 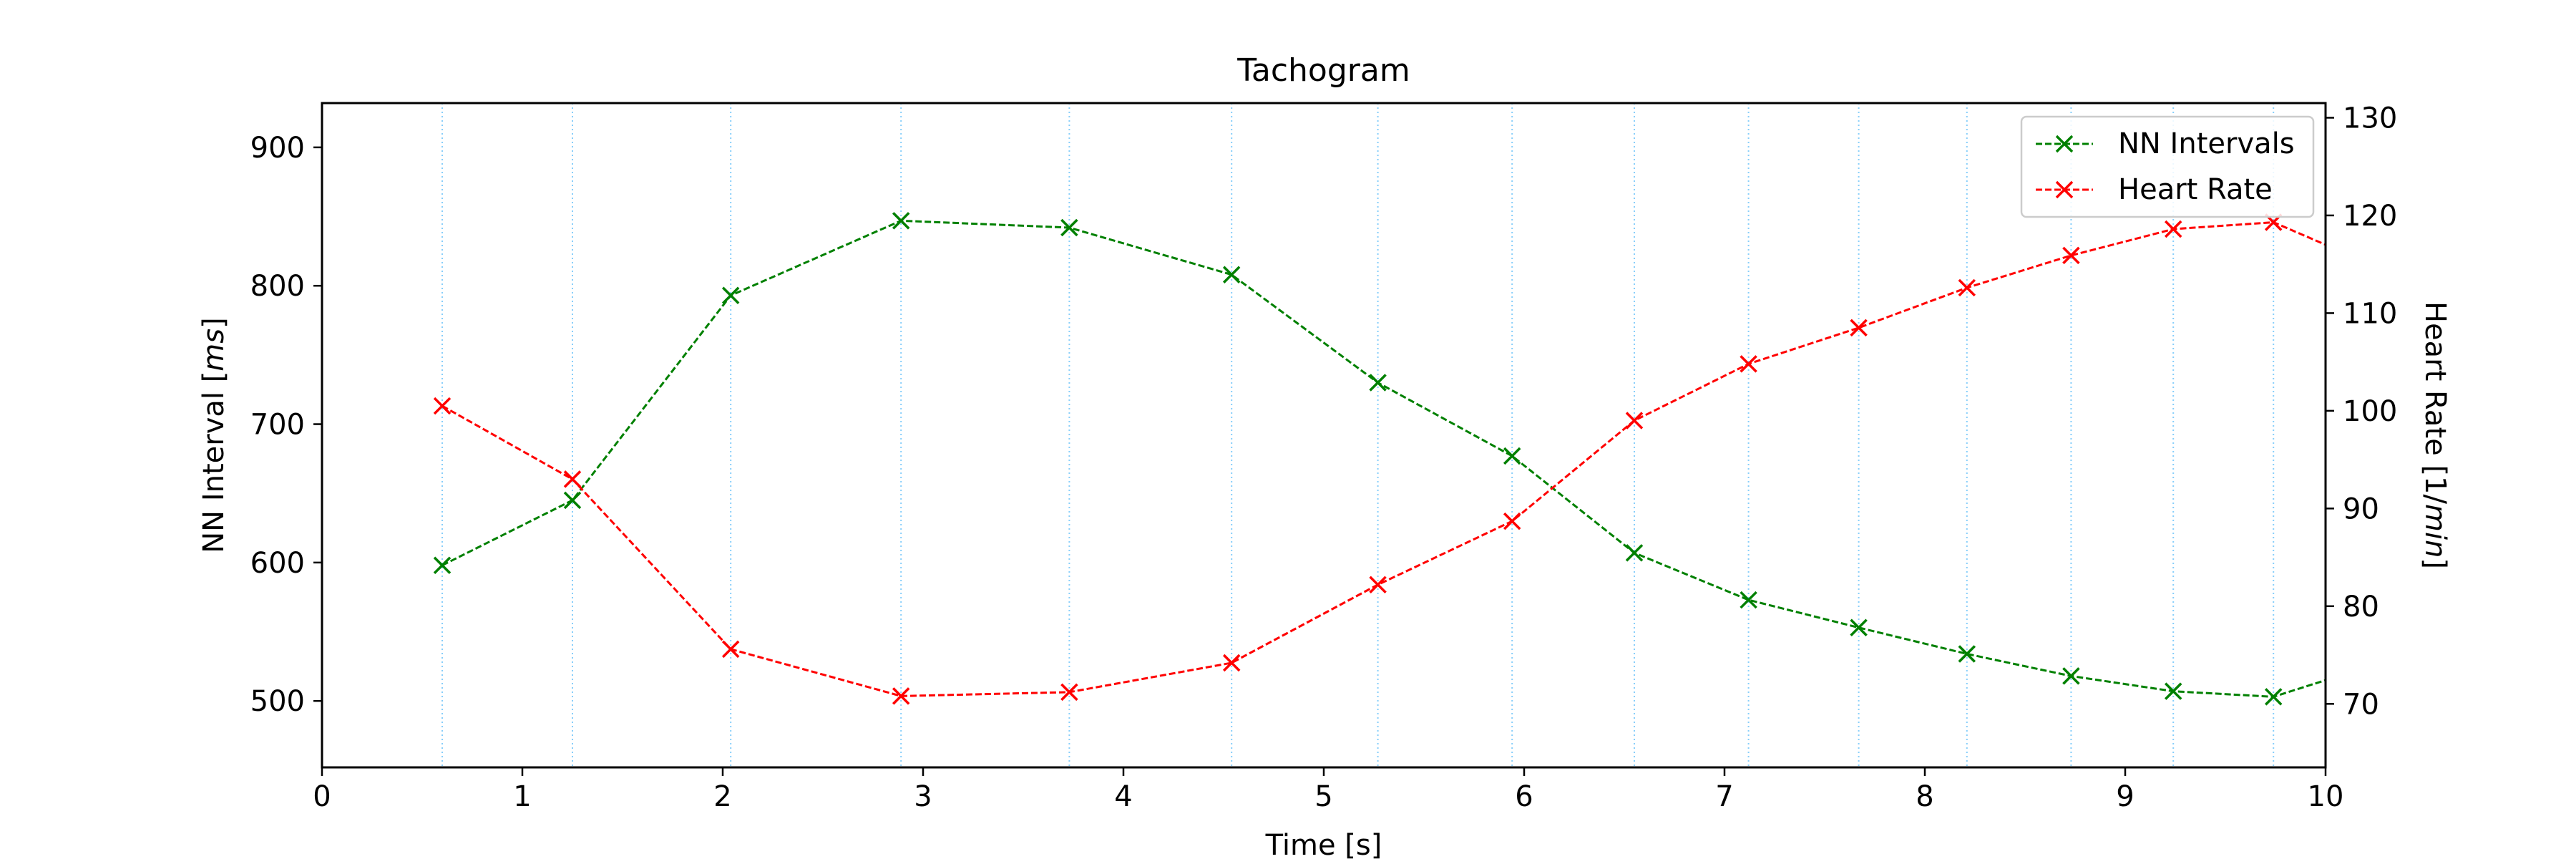 I want to click on right-y-tick-label-0: 70, so click(x=2361, y=704).